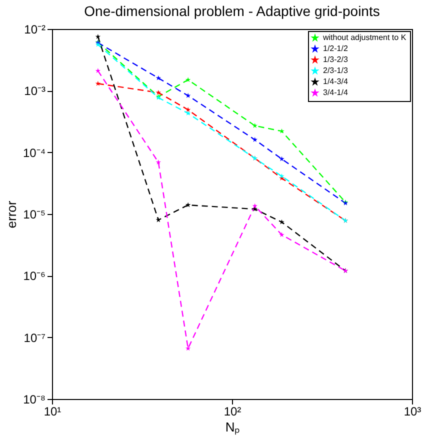  What do you see at coordinates (233, 411) in the screenshot?
I see `x-tick-label: 10²` at bounding box center [233, 411].